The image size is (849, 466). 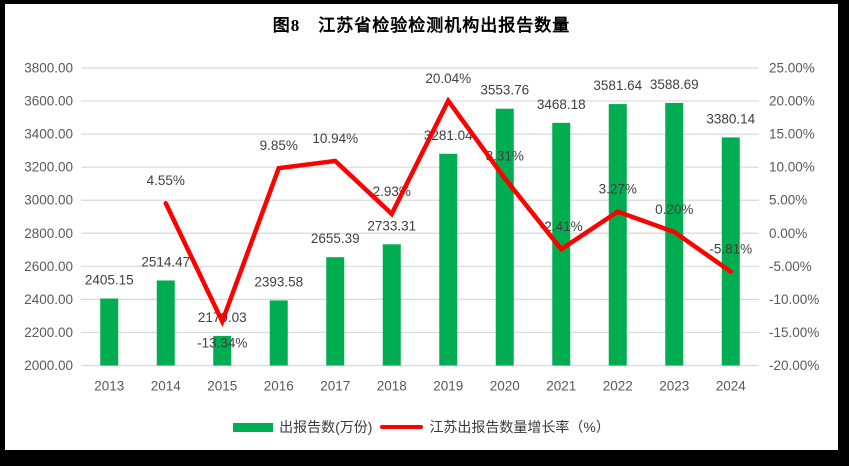 What do you see at coordinates (326, 427) in the screenshot?
I see `legend-bar-label: 出报告数(万份)` at bounding box center [326, 427].